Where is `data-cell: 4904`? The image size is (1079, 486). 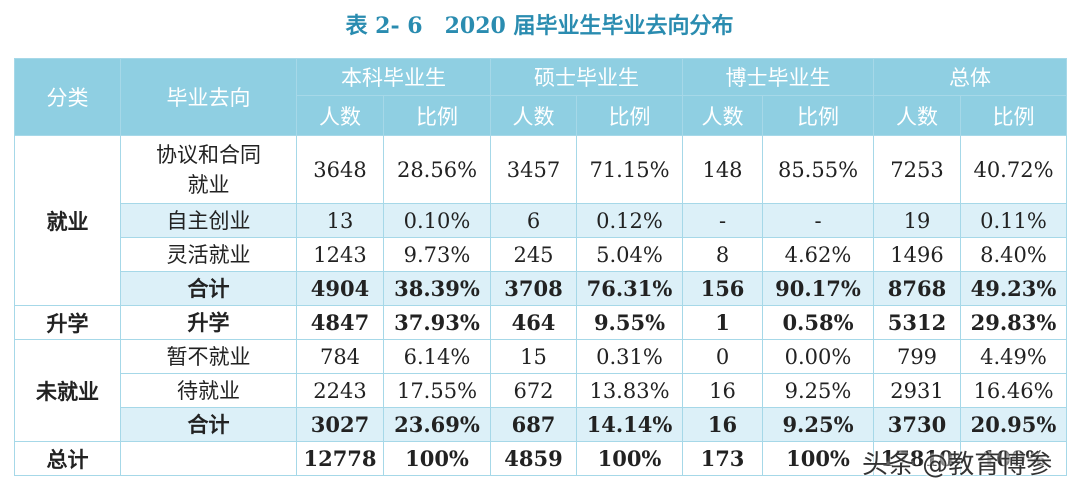 data-cell: 4904 is located at coordinates (340, 288).